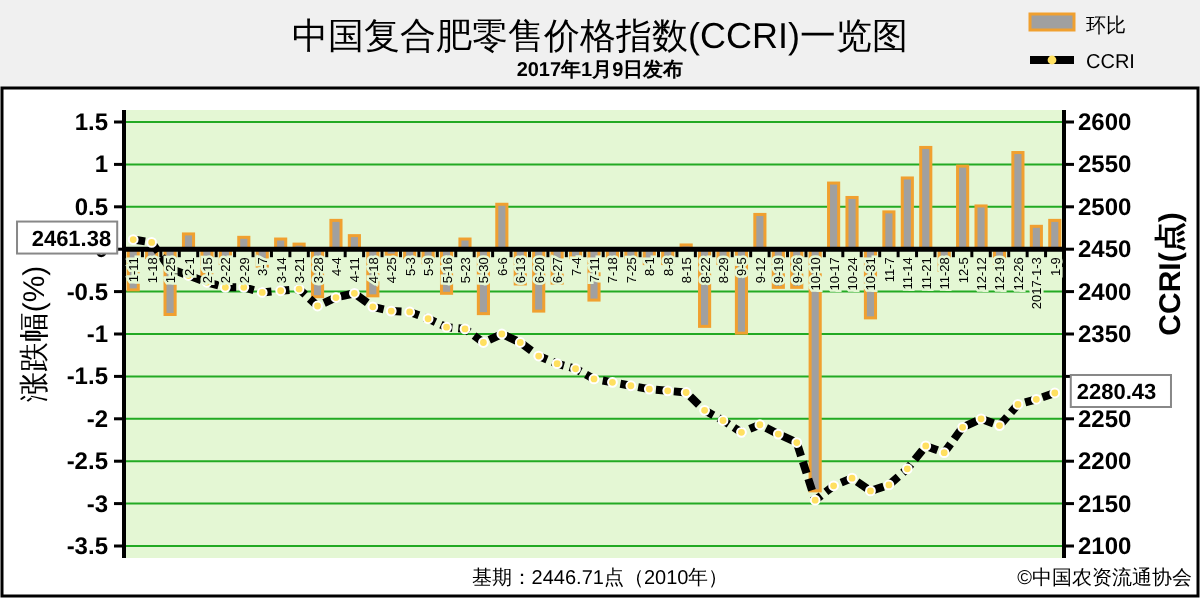  Describe the element at coordinates (1105, 503) in the screenshot. I see `y2-tick-label: 2150` at that location.